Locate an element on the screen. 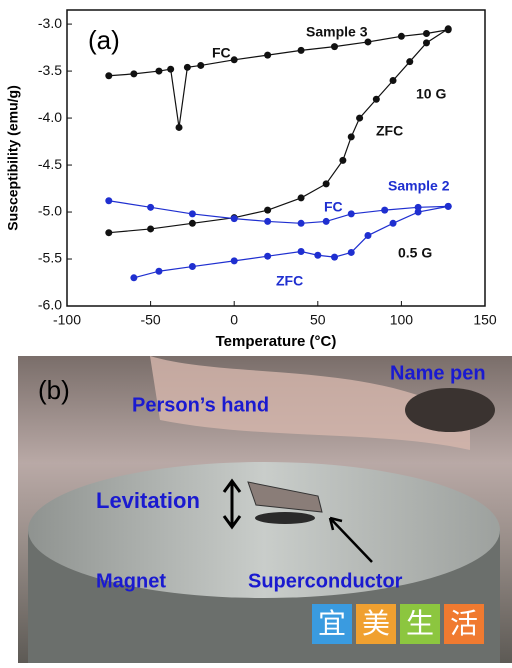  y-axis-label: Susceptibility (emu/g) is located at coordinates (13, 157).